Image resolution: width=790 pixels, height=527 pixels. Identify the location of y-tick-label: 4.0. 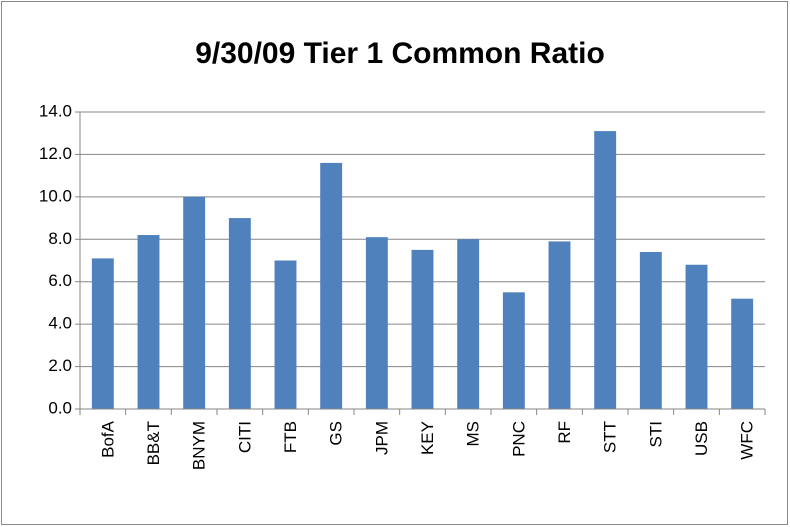
(60, 323).